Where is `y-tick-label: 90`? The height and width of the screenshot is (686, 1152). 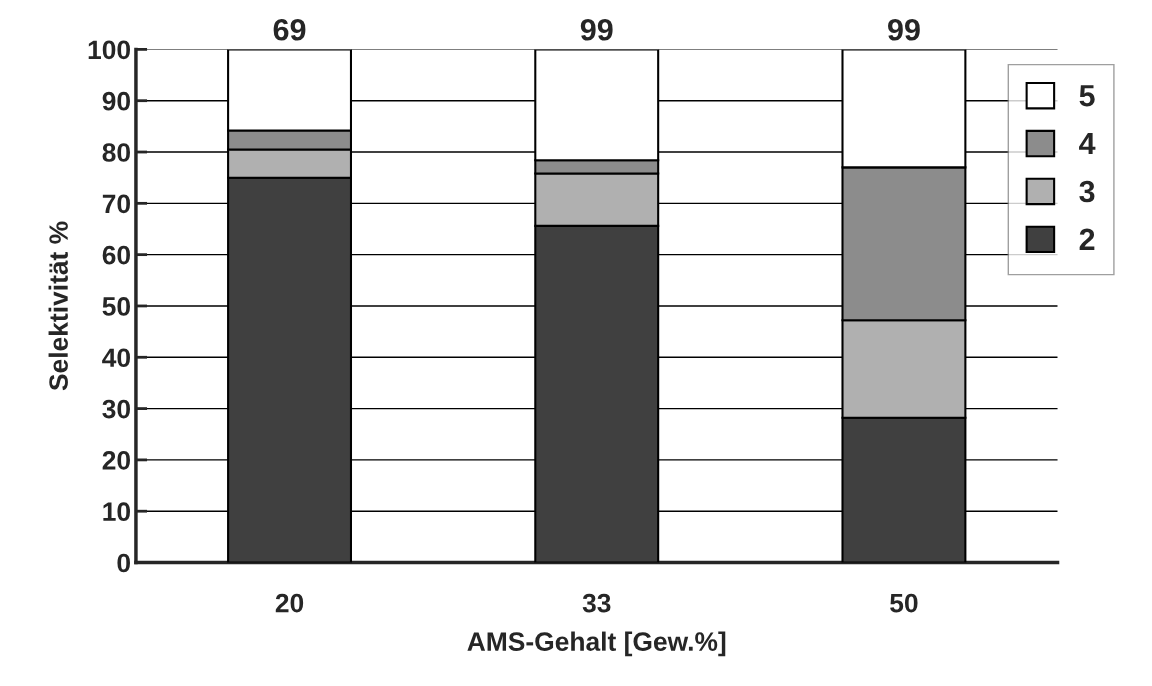
y-tick-label: 90 is located at coordinates (116, 101).